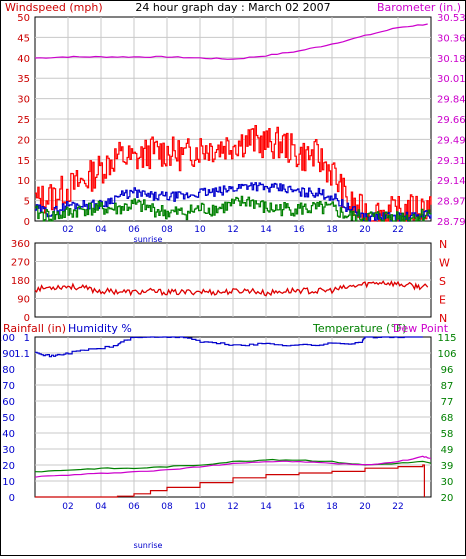 The image size is (466, 559). Describe the element at coordinates (23, 18) in the screenshot. I see `wind-y-tick-50: 50` at that location.